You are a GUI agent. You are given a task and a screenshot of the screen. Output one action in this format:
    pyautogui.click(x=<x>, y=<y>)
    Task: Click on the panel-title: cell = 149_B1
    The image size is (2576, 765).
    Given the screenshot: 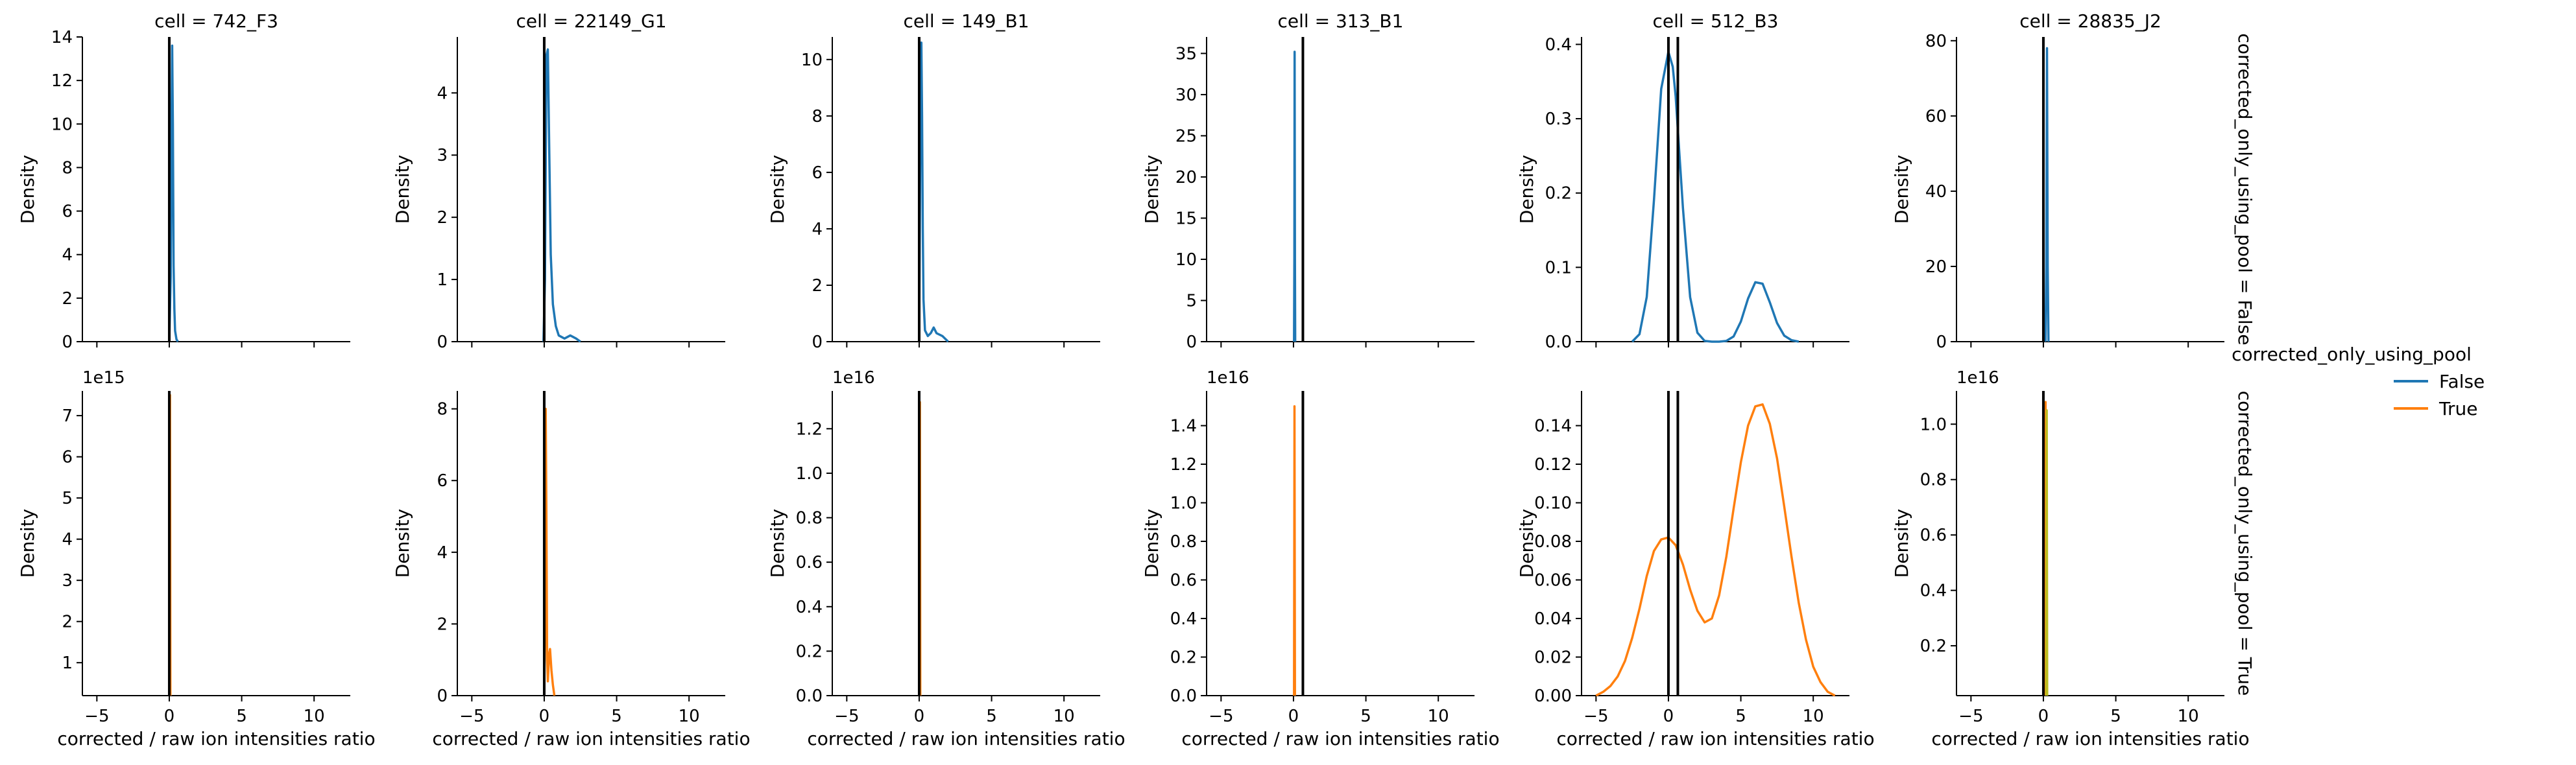 What is the action you would take?
    pyautogui.click(x=966, y=21)
    